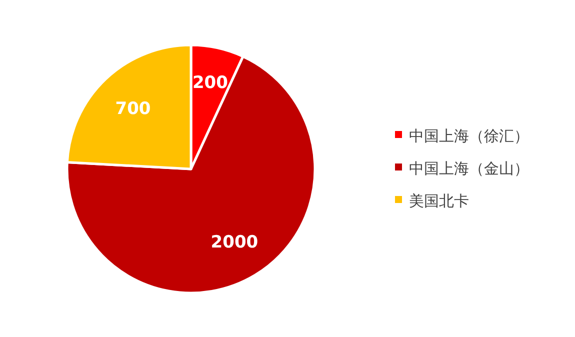 This screenshot has height=337, width=575. I want to click on data-label: 200, so click(210, 82).